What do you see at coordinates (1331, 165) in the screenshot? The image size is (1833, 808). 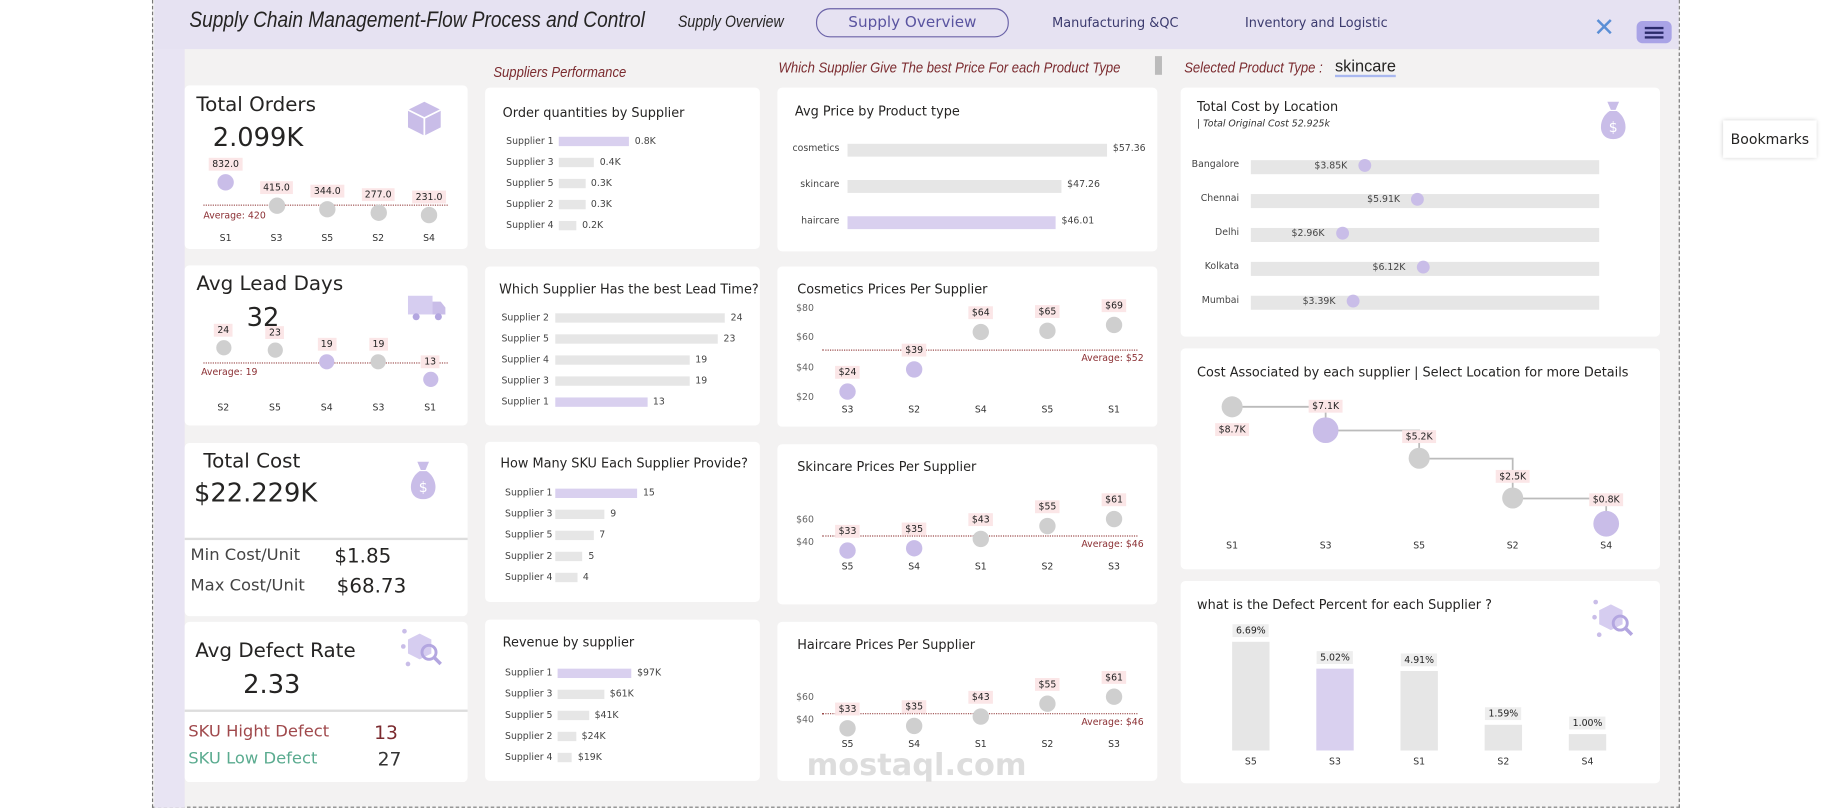 I see `value-label: $3.85K` at bounding box center [1331, 165].